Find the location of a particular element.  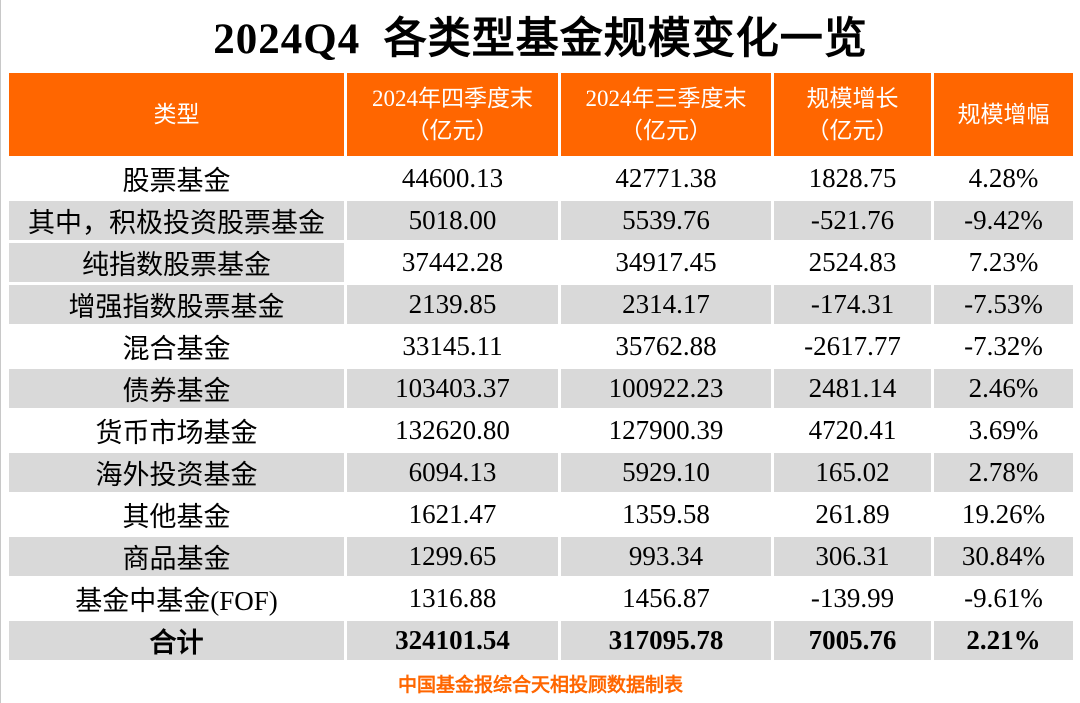

cell-q3-end-value: 317095.78 is located at coordinates (666, 640).